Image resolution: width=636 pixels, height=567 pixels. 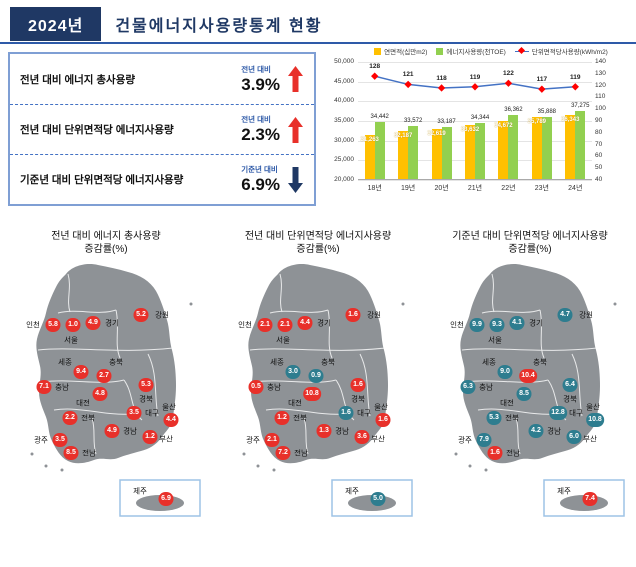 What do you see at coordinates (102, 180) in the screenshot?
I see `stat-label: 기준년 대비 단위면적당 에너지사용량` at bounding box center [102, 180].